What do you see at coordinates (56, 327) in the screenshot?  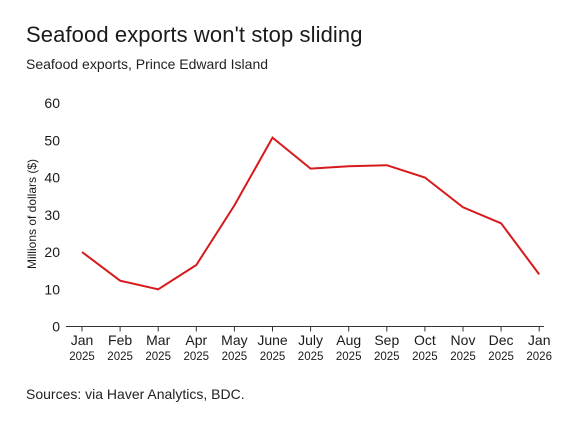 I see `y-tick-label: 0` at bounding box center [56, 327].